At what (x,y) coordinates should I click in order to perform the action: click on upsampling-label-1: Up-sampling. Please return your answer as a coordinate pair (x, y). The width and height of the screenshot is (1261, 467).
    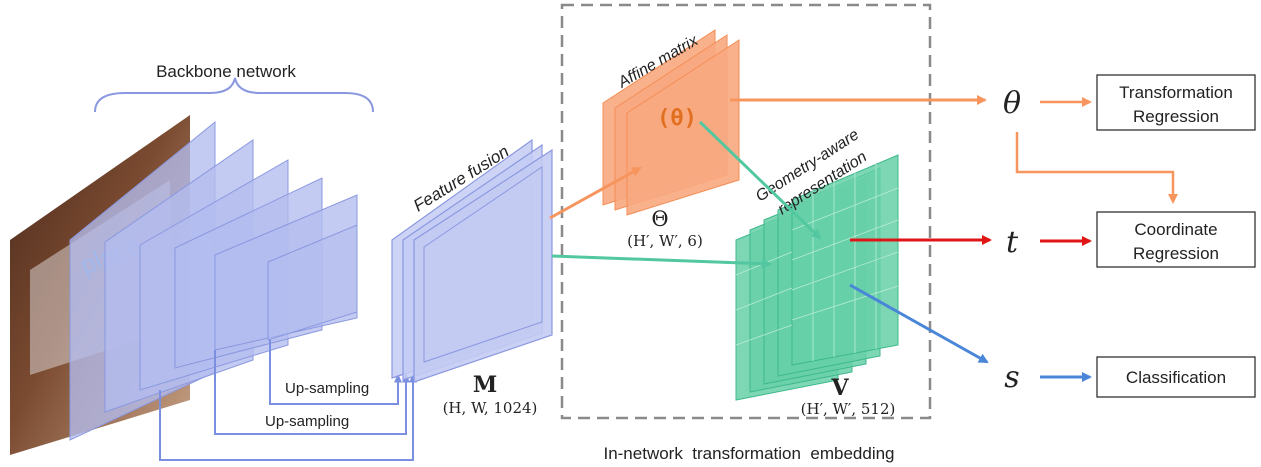
    Looking at the image, I should click on (327, 388).